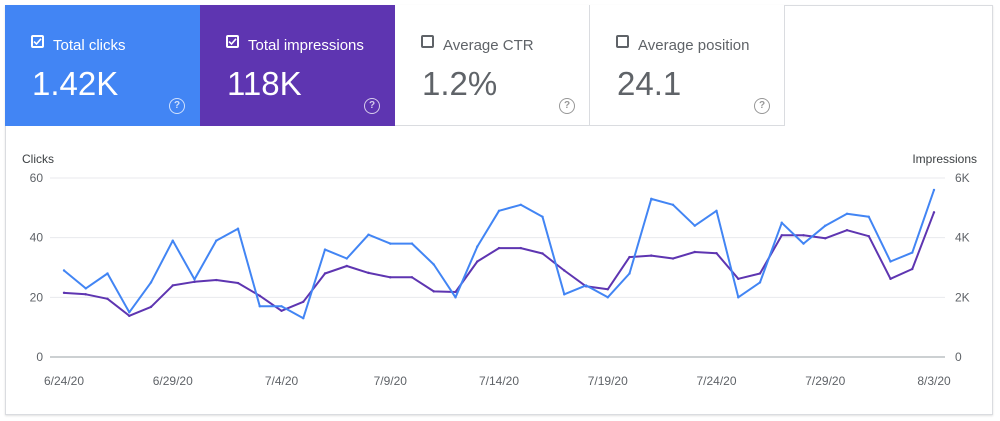  What do you see at coordinates (944, 159) in the screenshot?
I see `right-axis-title: Impressions` at bounding box center [944, 159].